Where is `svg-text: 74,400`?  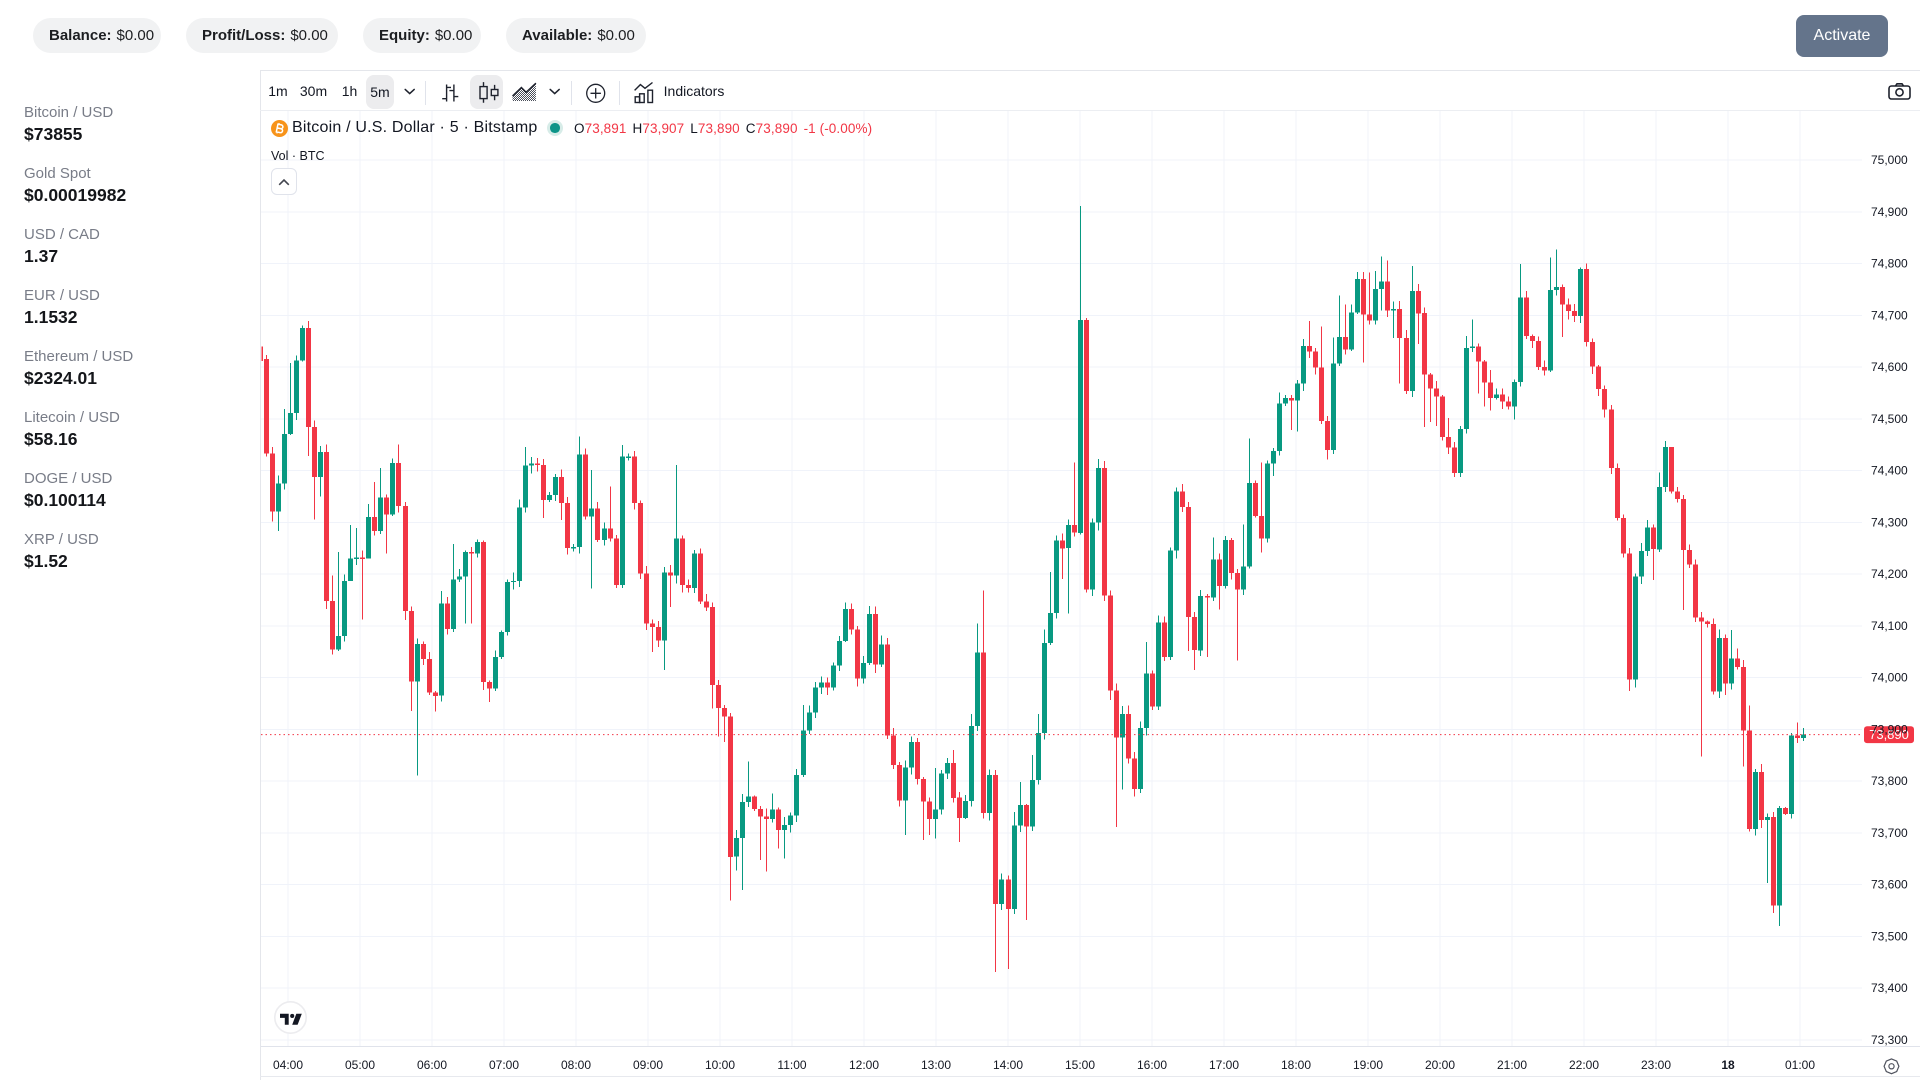 svg-text: 74,400 is located at coordinates (1889, 471).